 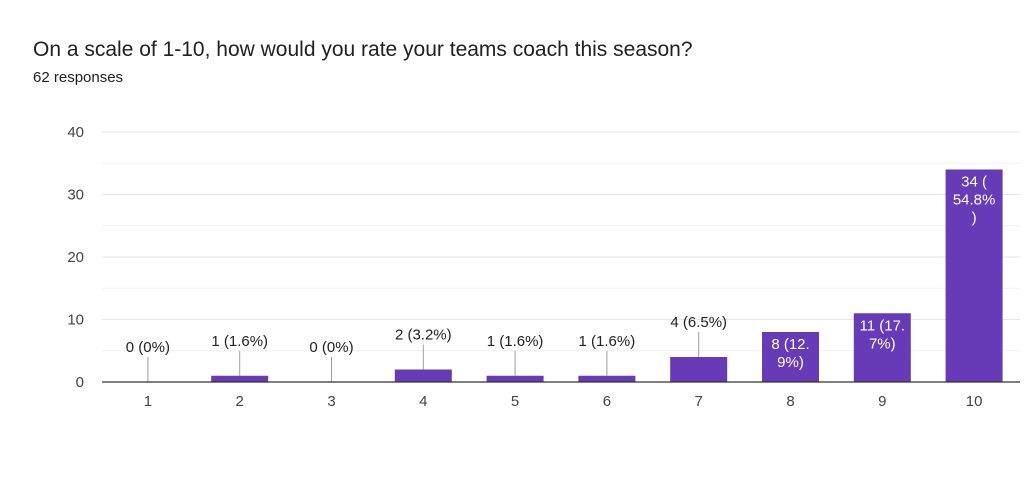 What do you see at coordinates (148, 401) in the screenshot?
I see `x-tick-label: 1` at bounding box center [148, 401].